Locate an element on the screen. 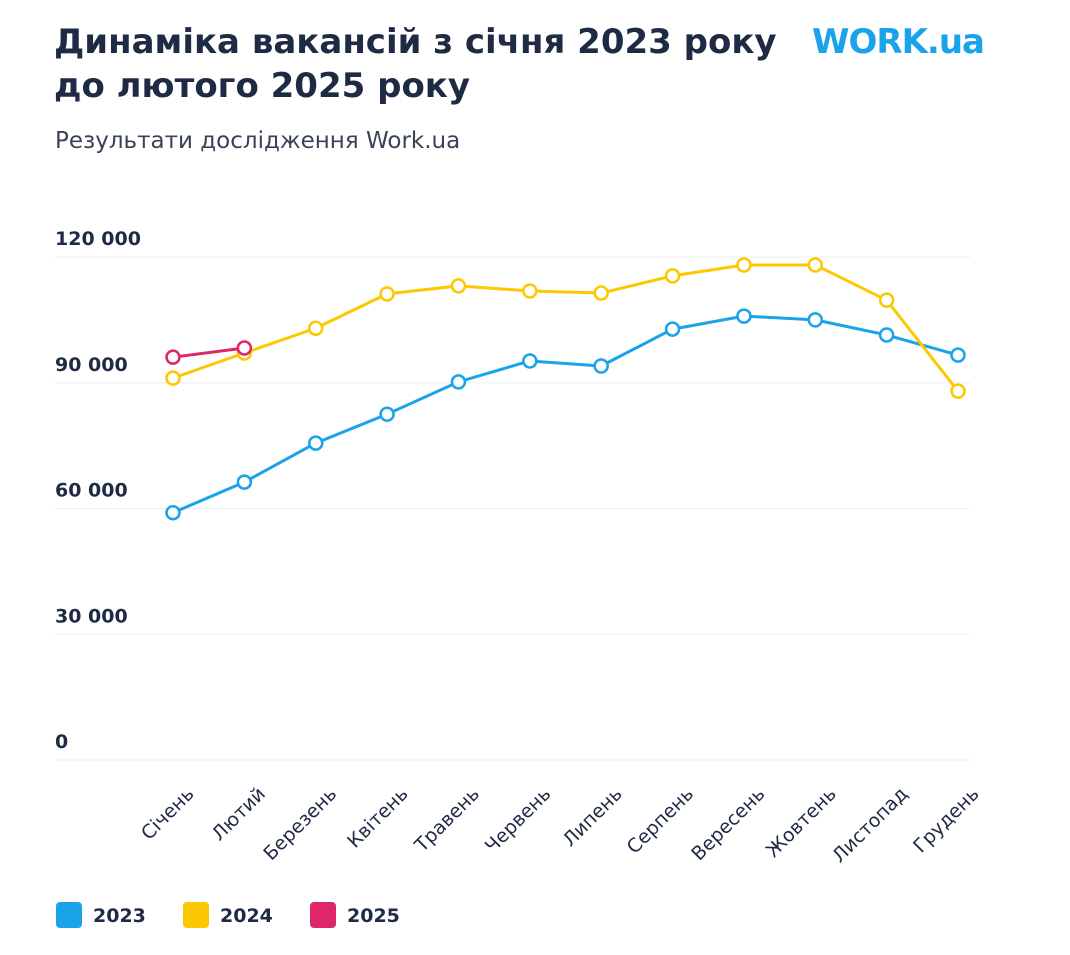 The image size is (1070, 955). x-tick-label: Листопад is located at coordinates (870, 825).